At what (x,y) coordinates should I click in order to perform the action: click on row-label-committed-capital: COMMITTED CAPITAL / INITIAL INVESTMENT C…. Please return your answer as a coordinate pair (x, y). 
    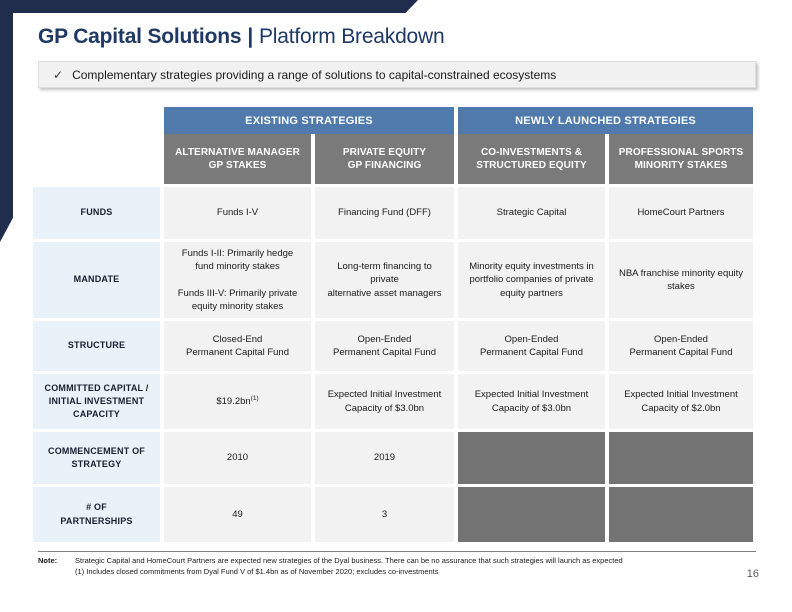
    Looking at the image, I should click on (96, 401).